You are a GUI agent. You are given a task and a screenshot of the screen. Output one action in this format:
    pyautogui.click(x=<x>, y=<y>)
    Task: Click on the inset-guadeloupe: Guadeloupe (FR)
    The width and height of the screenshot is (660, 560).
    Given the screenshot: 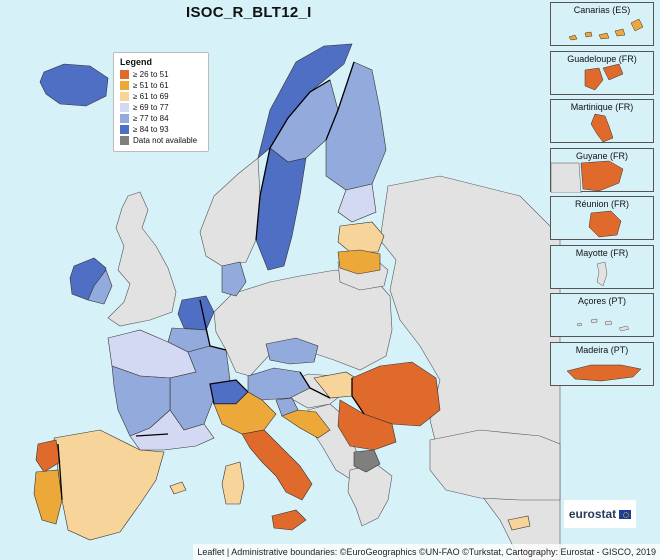 What is the action you would take?
    pyautogui.click(x=602, y=72)
    